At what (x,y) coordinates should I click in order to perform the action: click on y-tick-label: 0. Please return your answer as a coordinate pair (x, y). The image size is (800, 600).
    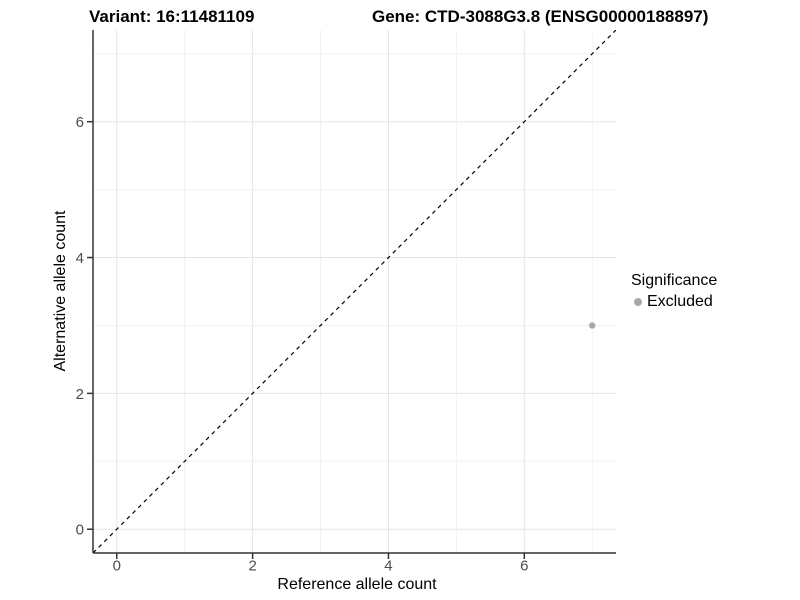
    Looking at the image, I should click on (80, 530).